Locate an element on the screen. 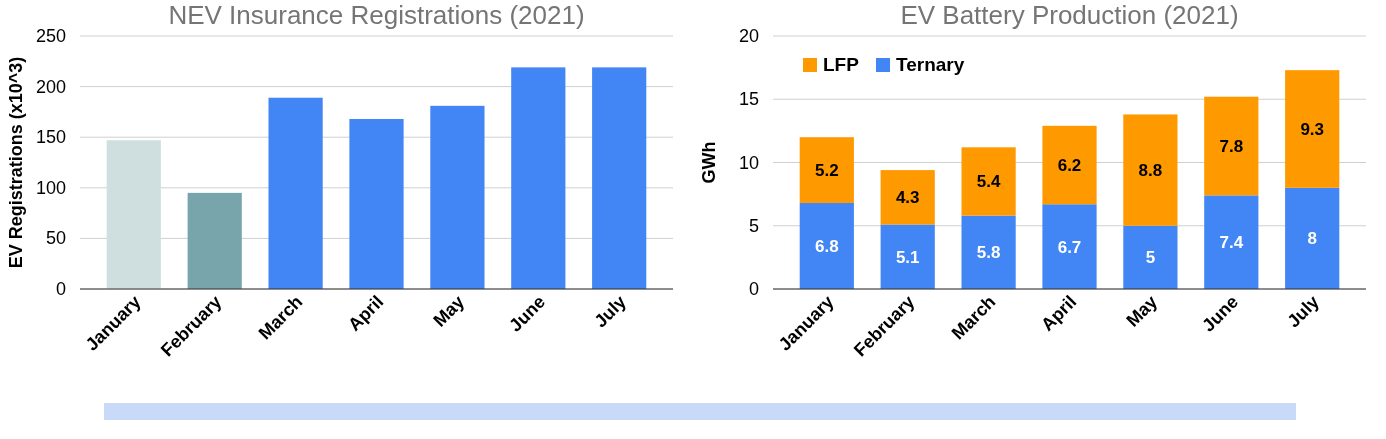 The height and width of the screenshot is (439, 1386). data-label: 8 is located at coordinates (1312, 239).